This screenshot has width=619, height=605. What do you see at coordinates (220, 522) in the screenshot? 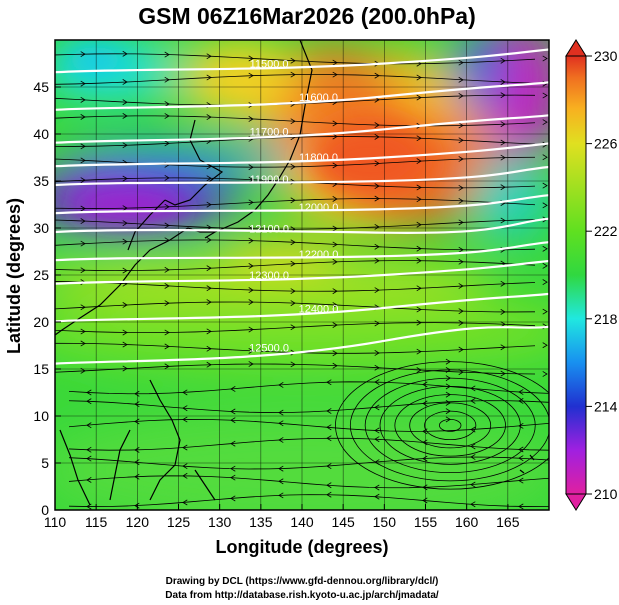
I see `x-tick-label: 130` at bounding box center [220, 522].